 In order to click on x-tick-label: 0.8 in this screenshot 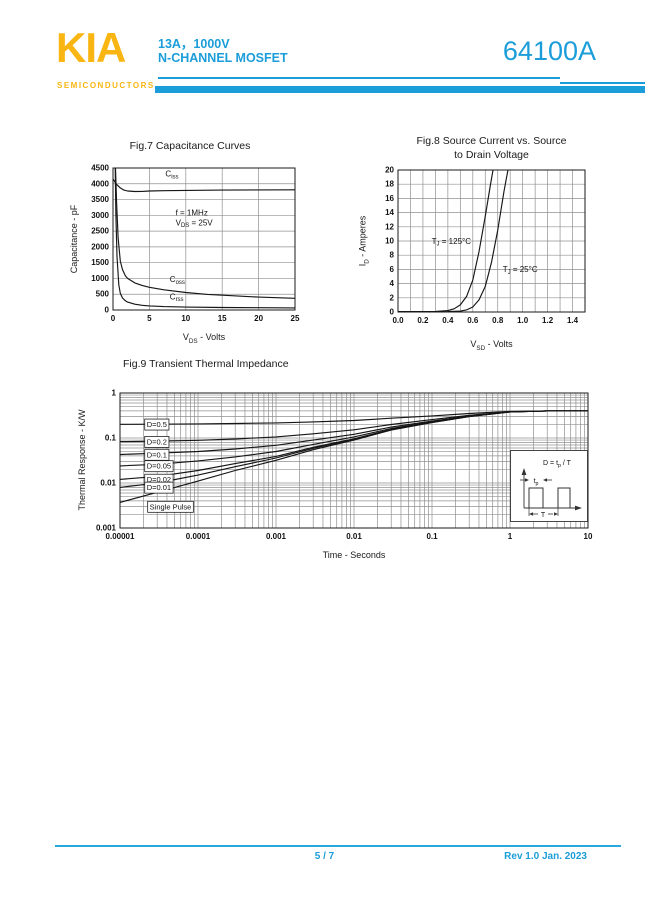, I will do `click(498, 320)`.